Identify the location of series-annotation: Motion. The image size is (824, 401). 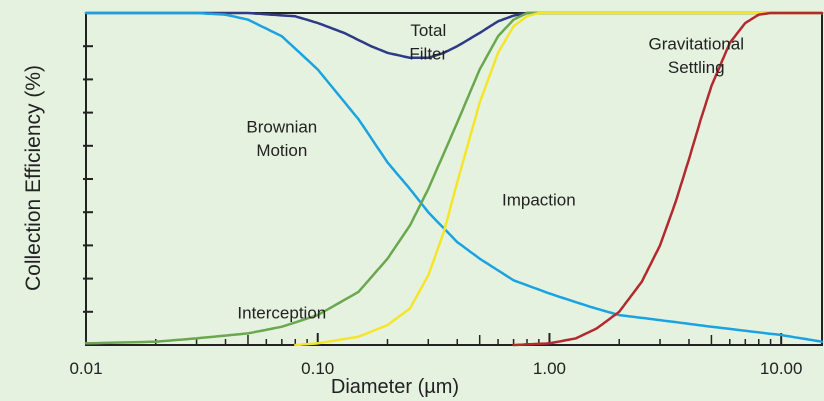
(281, 150).